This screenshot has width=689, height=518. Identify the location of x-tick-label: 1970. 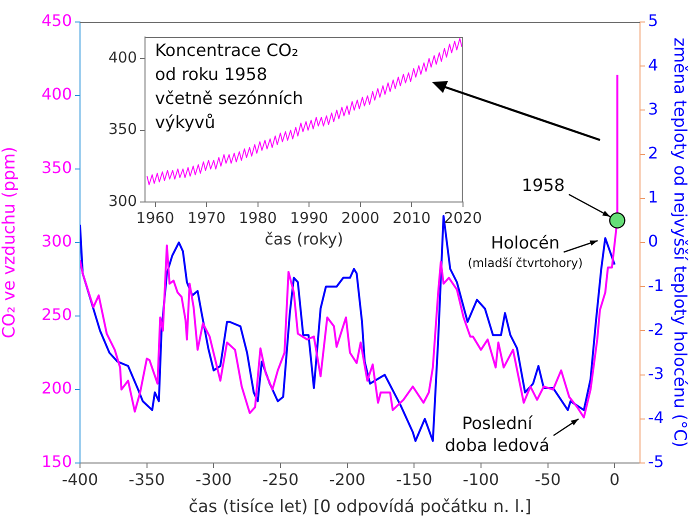
(206, 217).